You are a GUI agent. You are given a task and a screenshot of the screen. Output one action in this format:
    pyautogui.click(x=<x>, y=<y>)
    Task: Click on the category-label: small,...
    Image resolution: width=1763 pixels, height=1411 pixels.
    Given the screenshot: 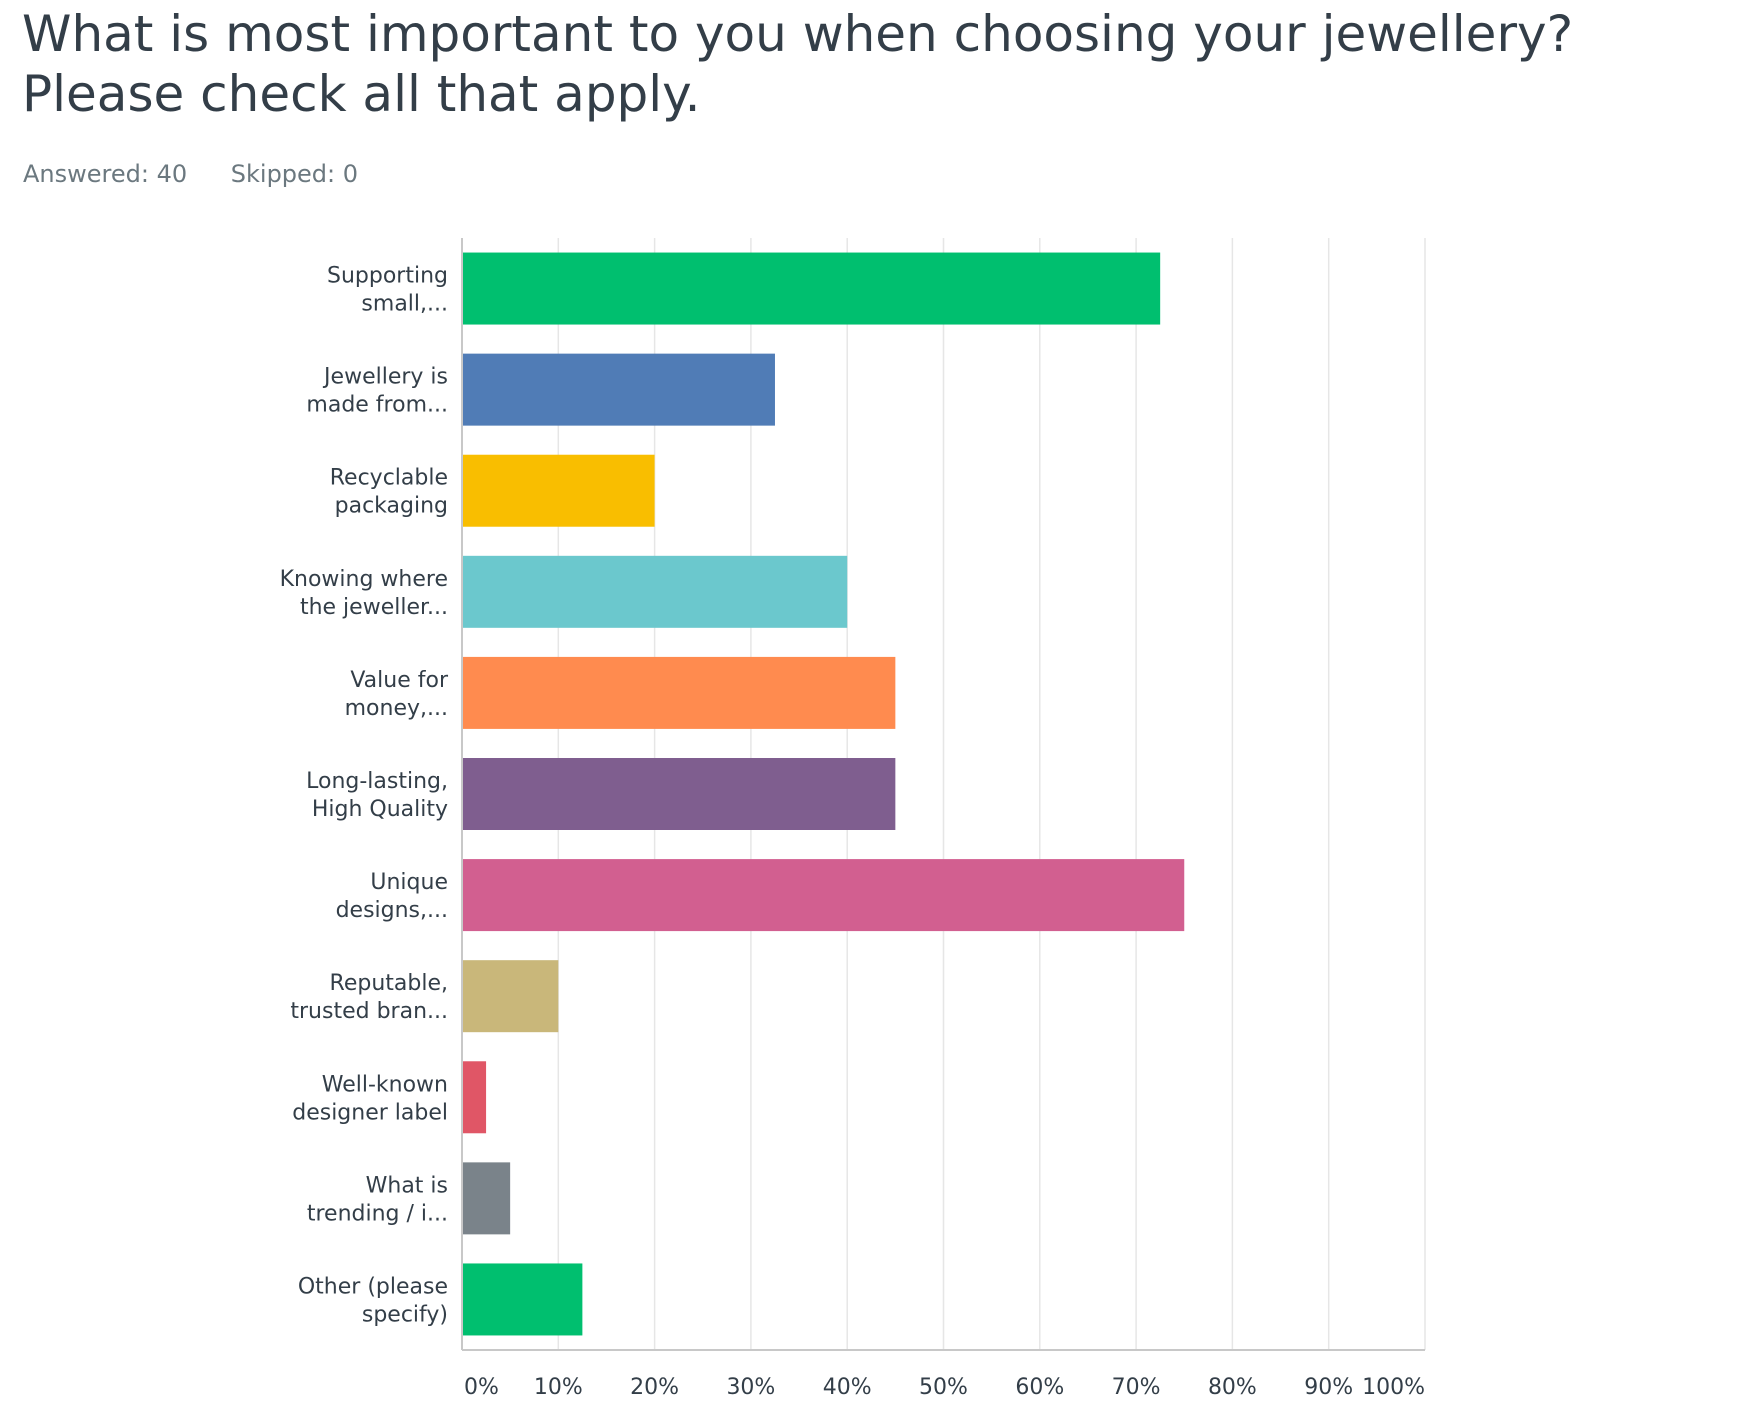 What is the action you would take?
    pyautogui.click(x=404, y=304)
    